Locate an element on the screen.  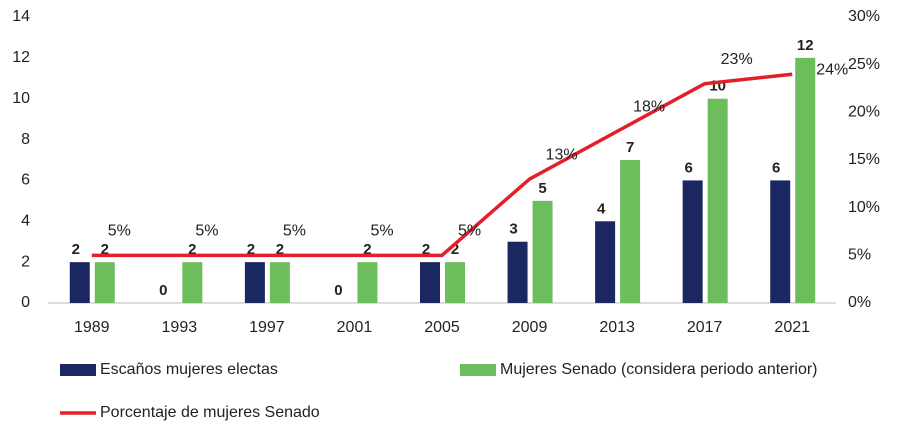
y2-tick-label: 0% is located at coordinates (859, 302).